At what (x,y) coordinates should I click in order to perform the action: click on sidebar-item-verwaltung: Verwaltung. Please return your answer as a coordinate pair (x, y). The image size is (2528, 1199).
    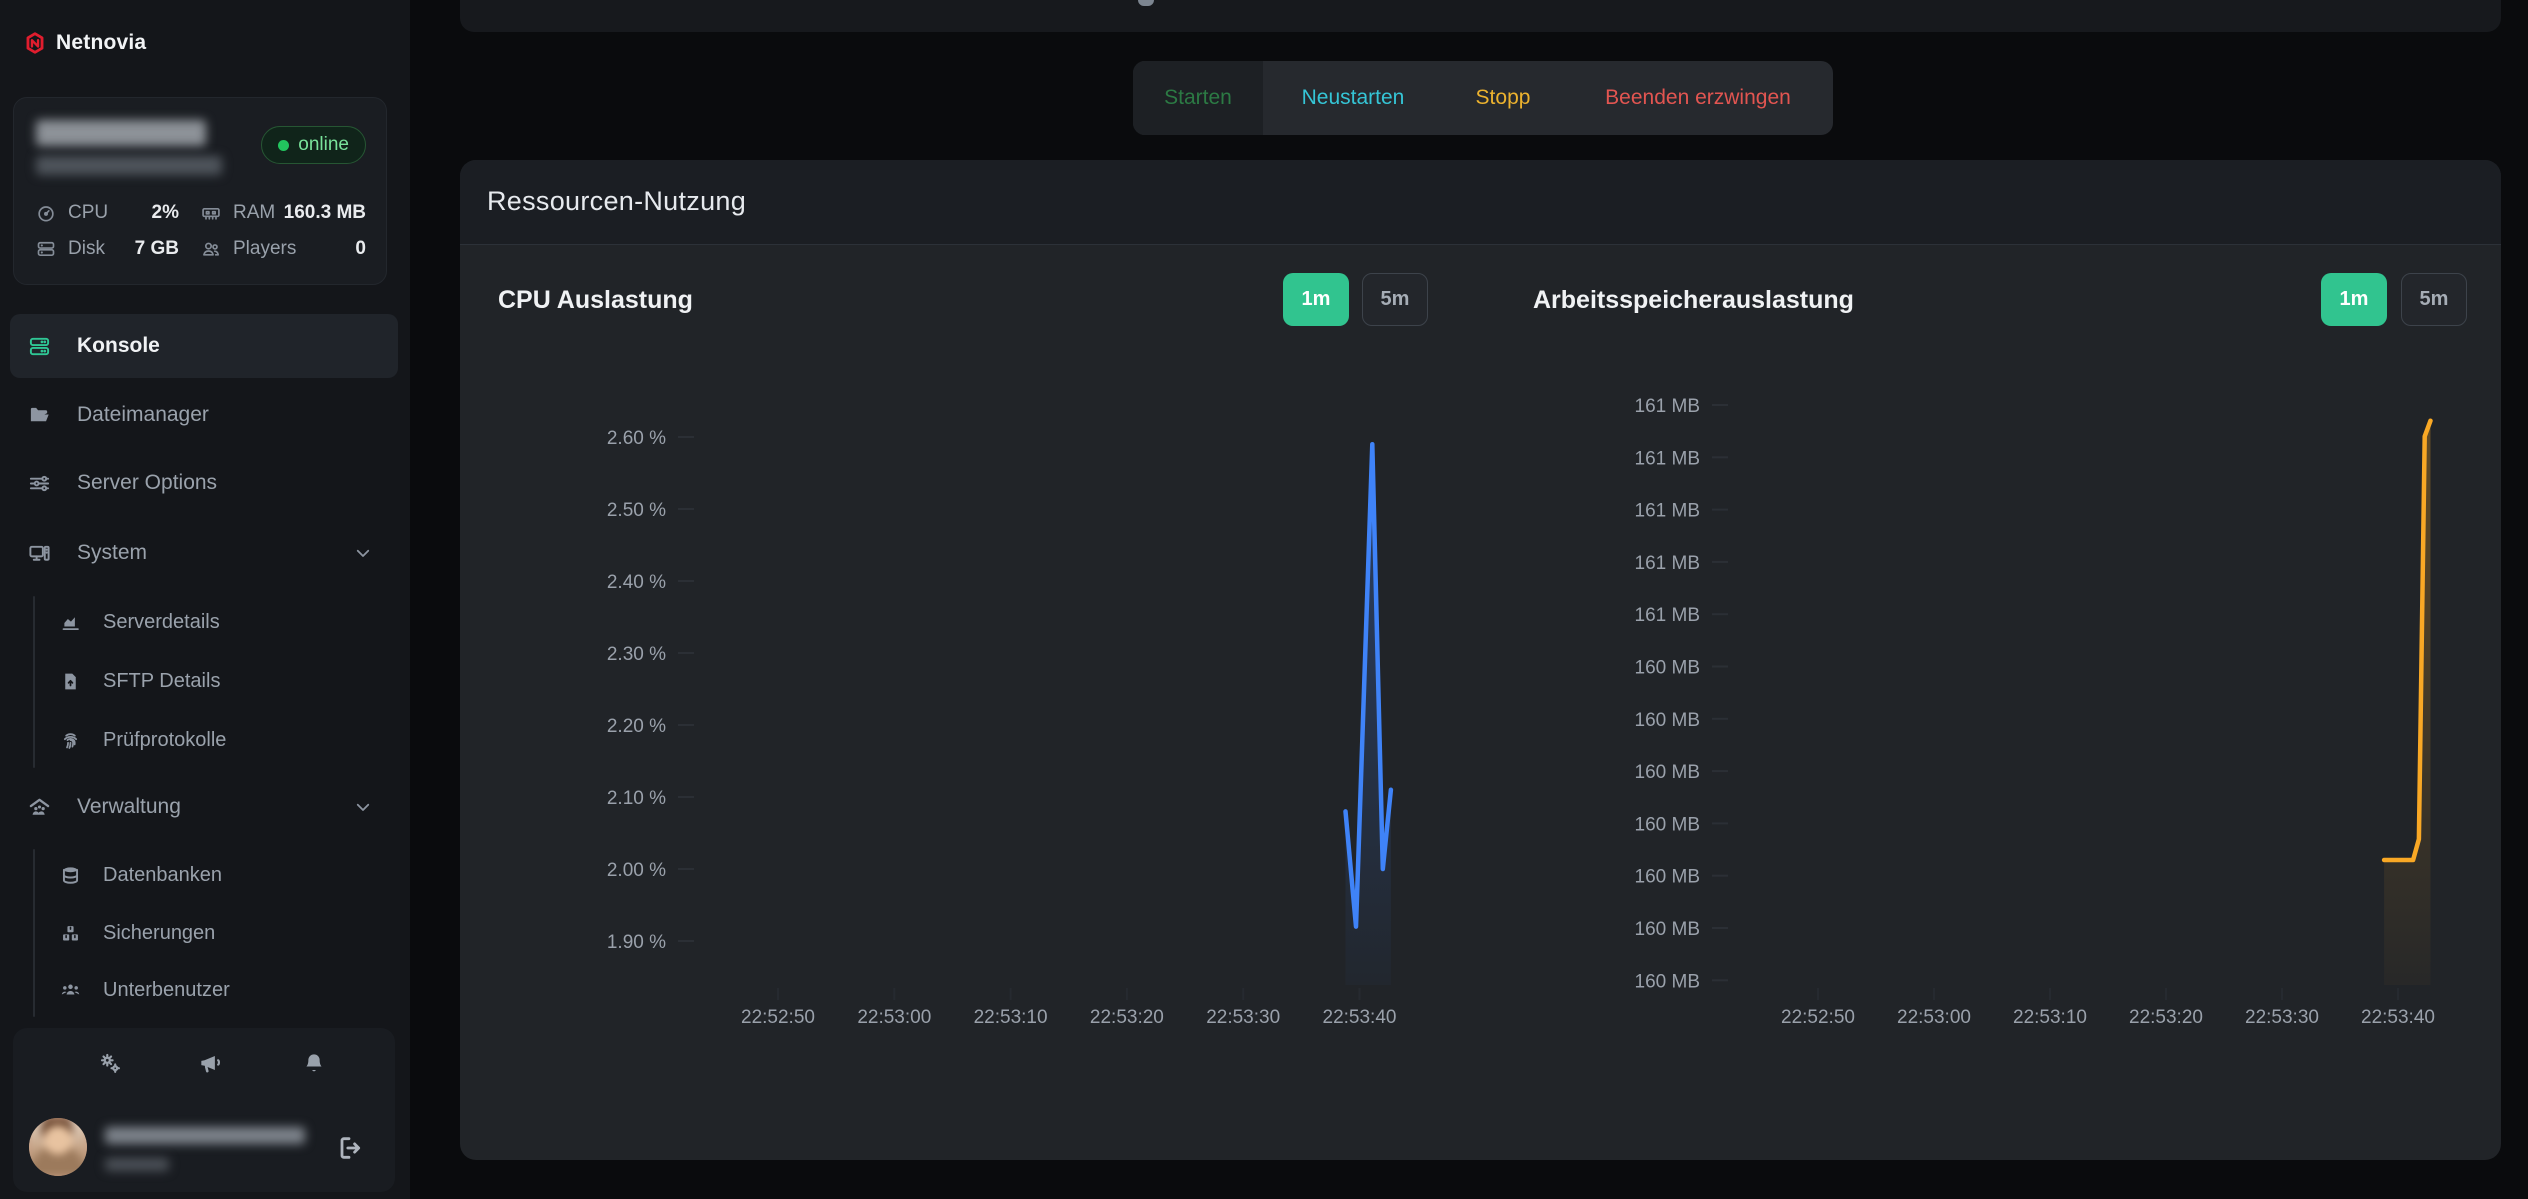
    Looking at the image, I should click on (204, 807).